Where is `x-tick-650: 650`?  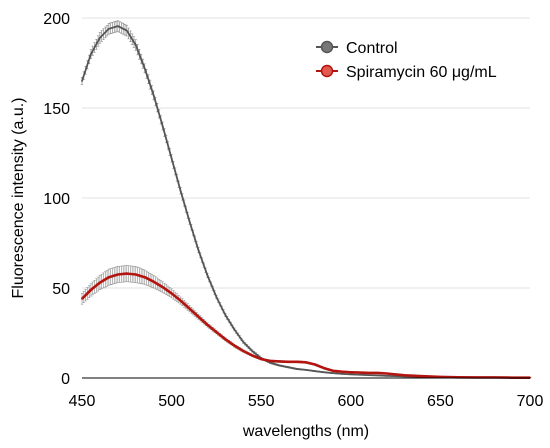 x-tick-650: 650 is located at coordinates (440, 401).